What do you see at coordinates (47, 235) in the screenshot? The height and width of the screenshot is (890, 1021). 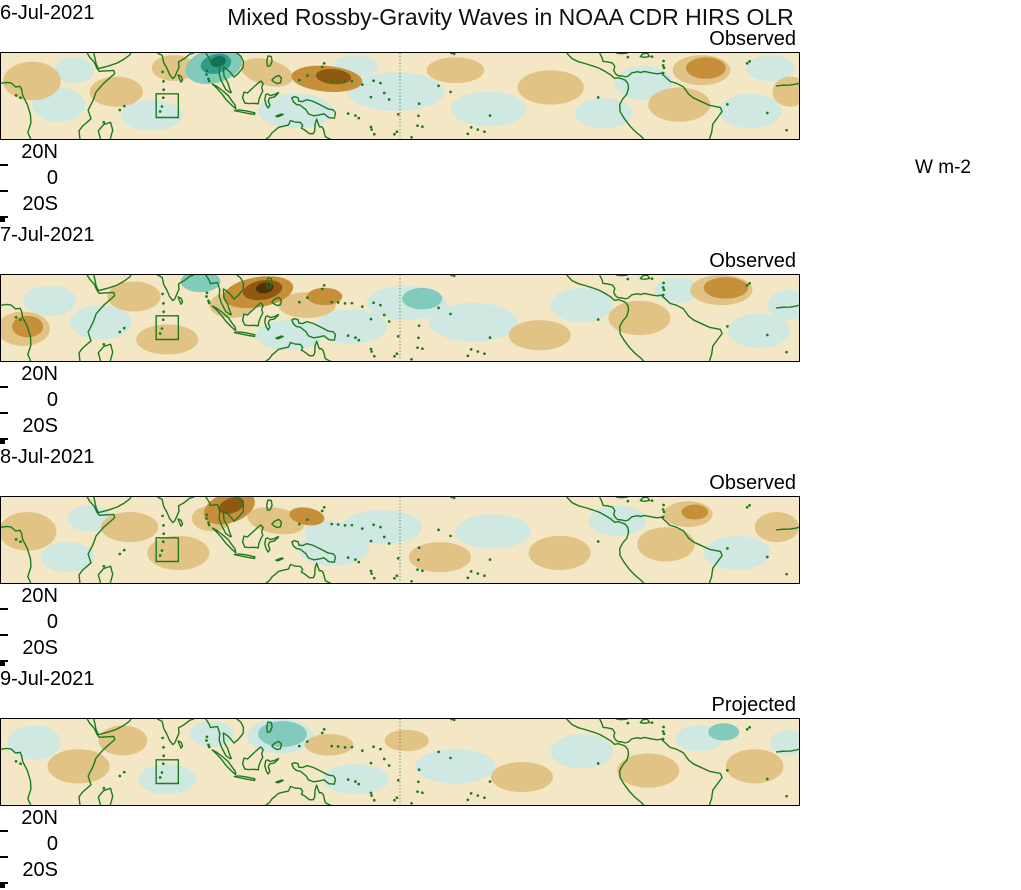 I see `panel-date-label: 7-Jul-2021` at bounding box center [47, 235].